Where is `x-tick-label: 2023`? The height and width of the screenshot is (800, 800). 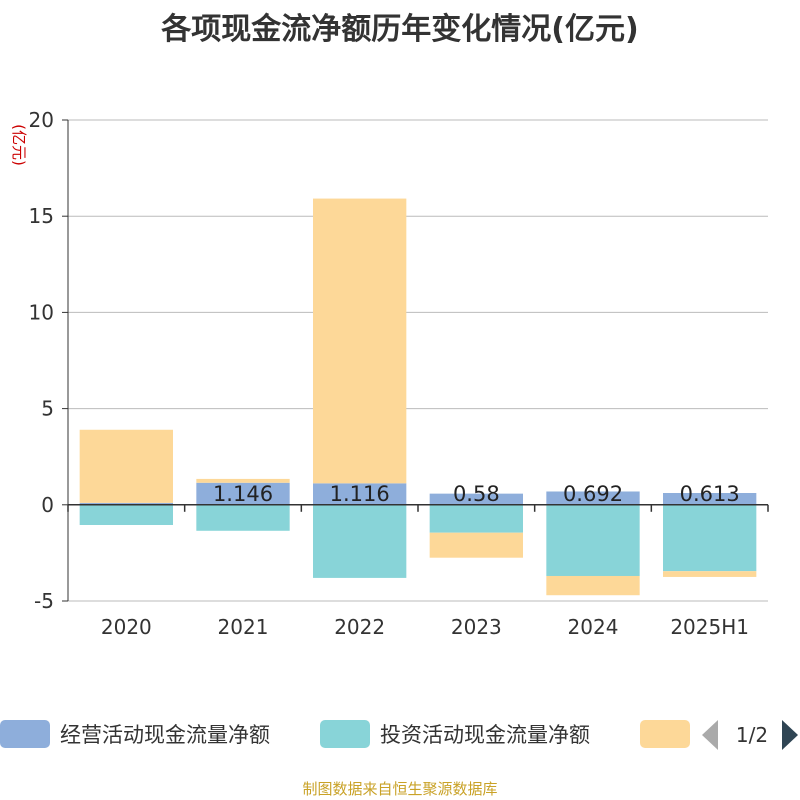 x-tick-label: 2023 is located at coordinates (476, 627).